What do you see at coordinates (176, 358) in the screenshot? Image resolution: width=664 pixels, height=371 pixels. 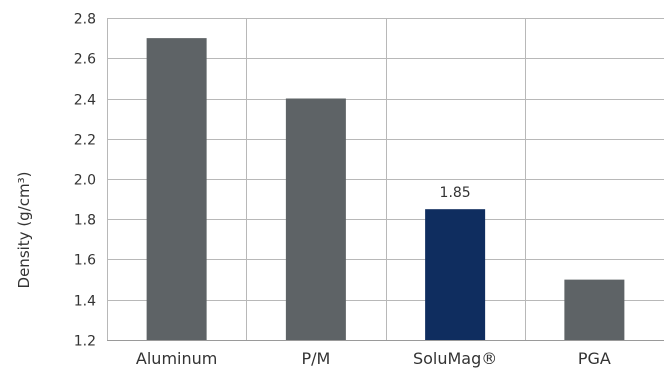 I see `x-category-label: Aluminum` at bounding box center [176, 358].